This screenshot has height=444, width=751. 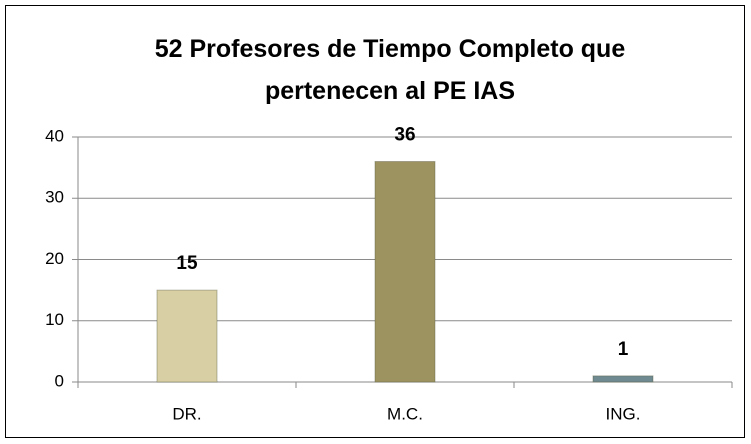 I want to click on y-tick-label: 10, so click(x=54, y=319).